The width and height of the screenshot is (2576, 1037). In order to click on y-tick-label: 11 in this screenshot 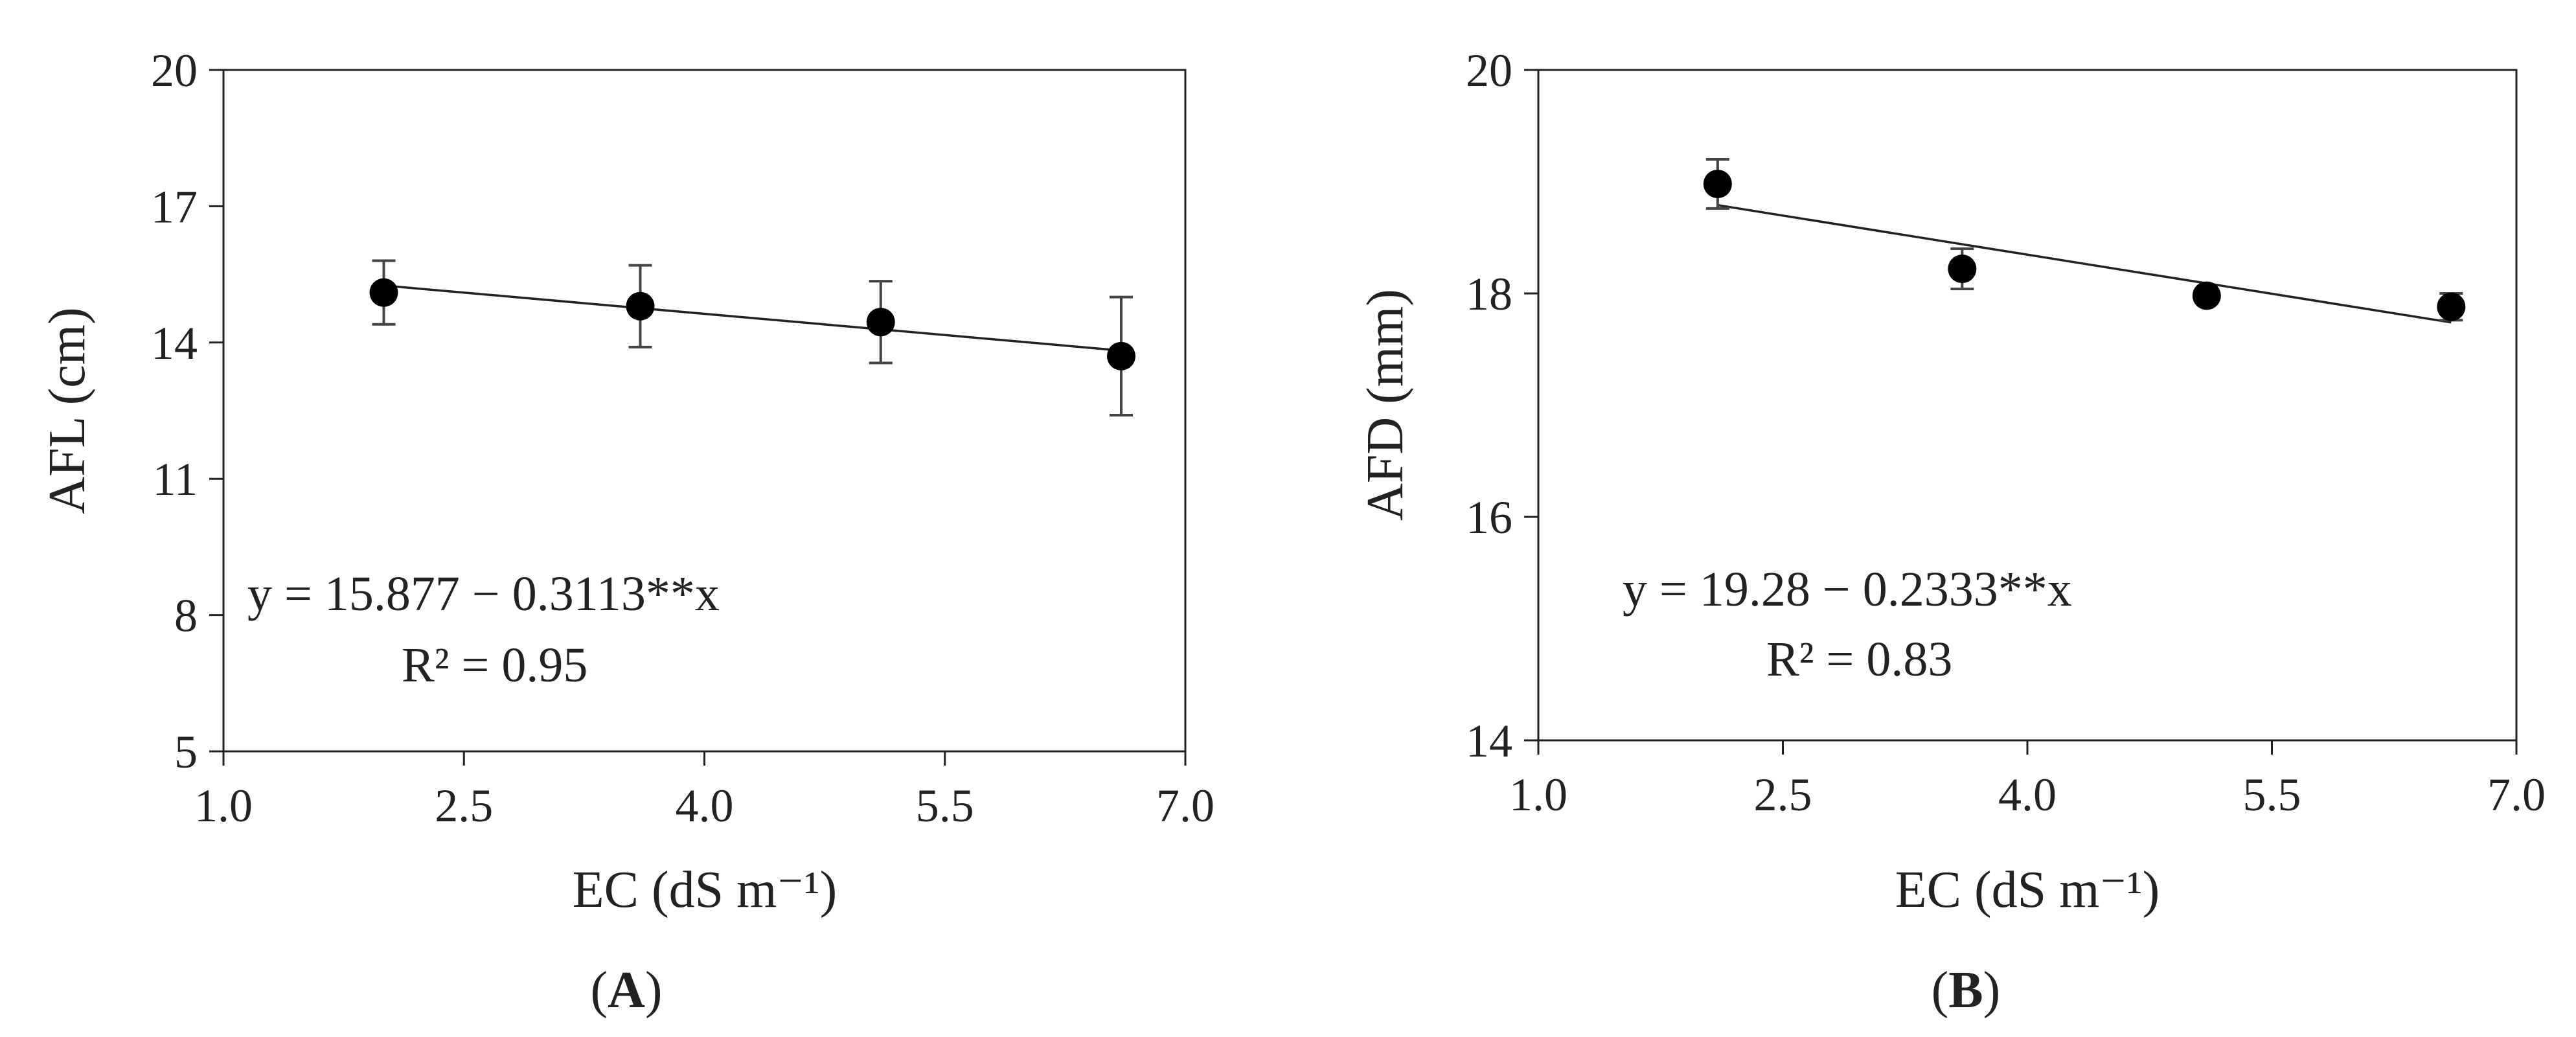, I will do `click(176, 479)`.